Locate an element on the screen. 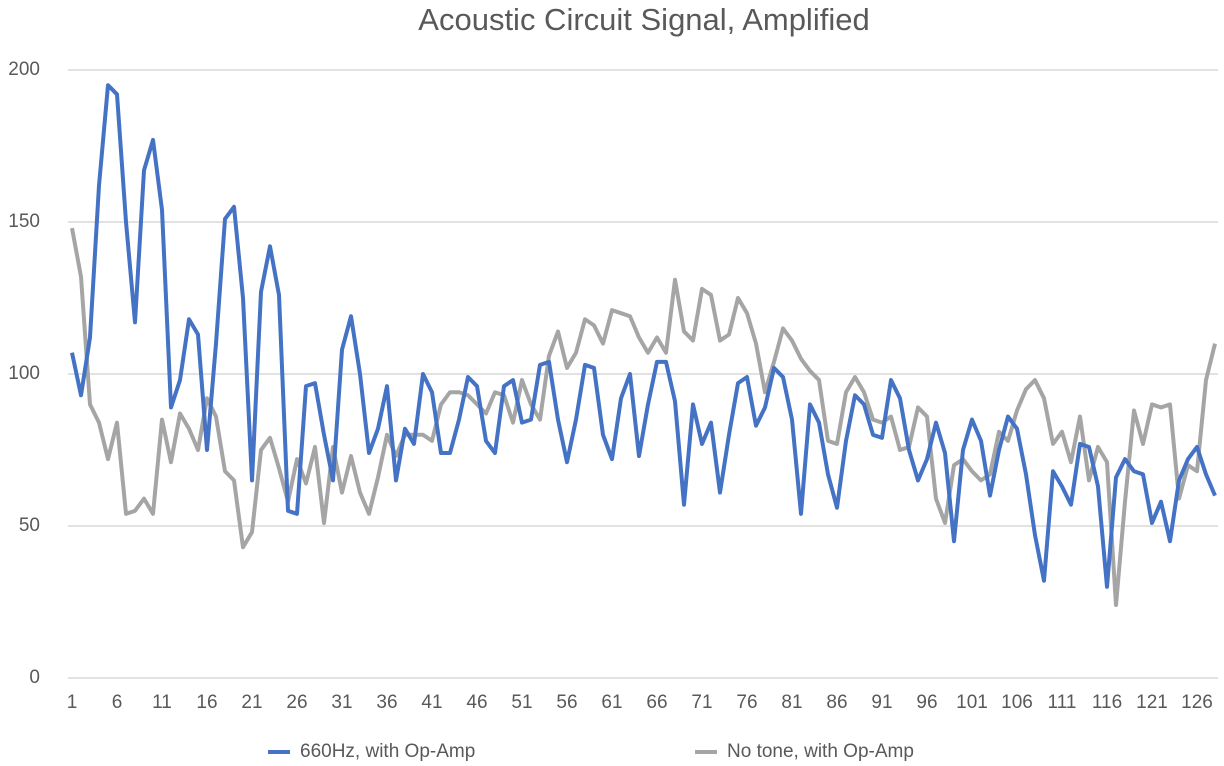 Image resolution: width=1224 pixels, height=766 pixels. legend-label: No tone, with Op-Amp is located at coordinates (820, 751).